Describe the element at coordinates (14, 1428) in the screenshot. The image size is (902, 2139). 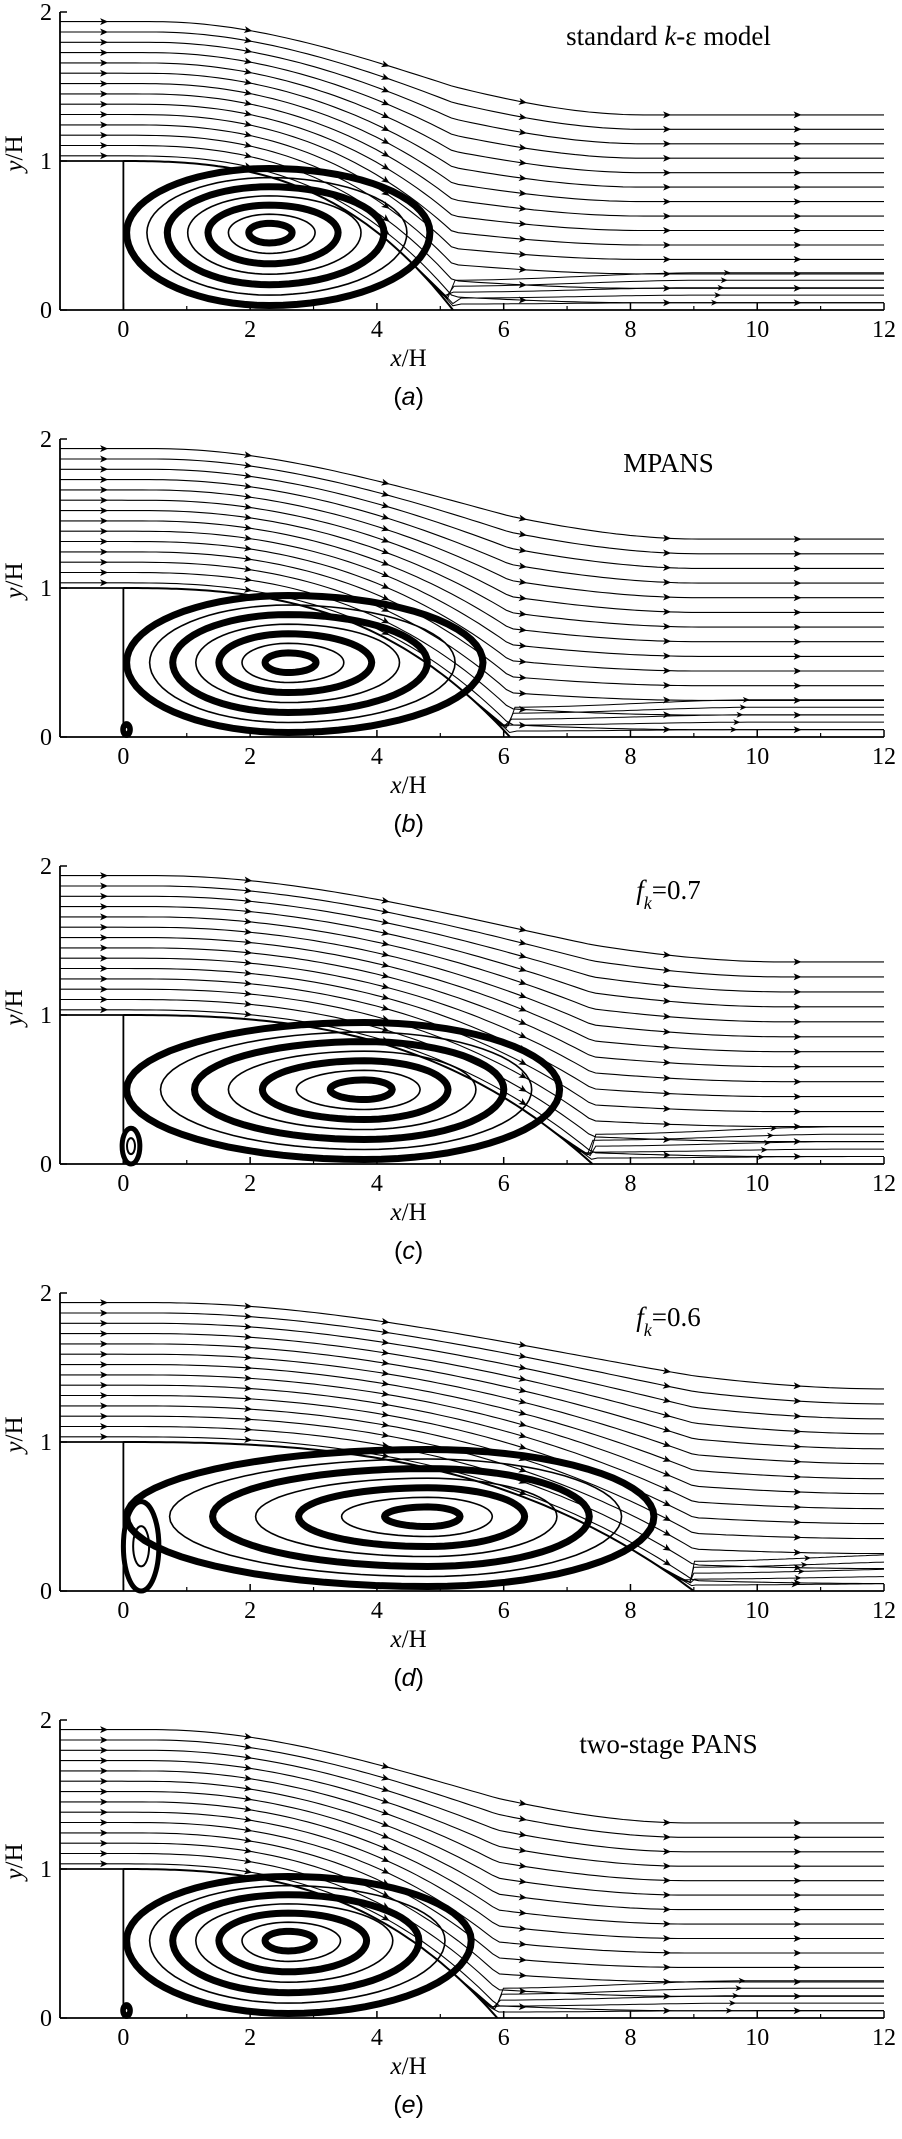
I see `y-axis-label-unit: /H` at that location.